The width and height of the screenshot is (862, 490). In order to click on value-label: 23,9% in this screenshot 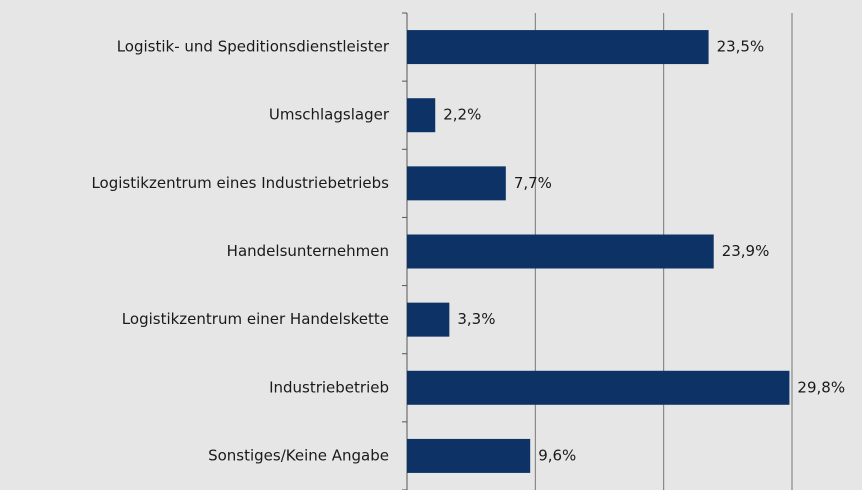, I will do `click(746, 251)`.